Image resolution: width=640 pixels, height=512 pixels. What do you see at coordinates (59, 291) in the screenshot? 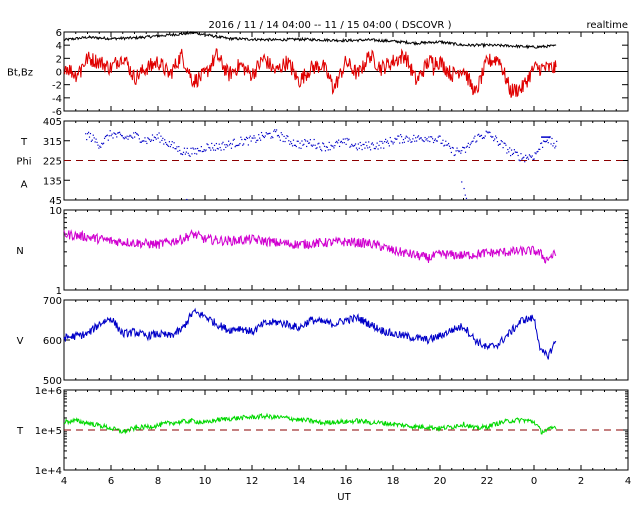
I see `y-tick-label: 1` at bounding box center [59, 291].